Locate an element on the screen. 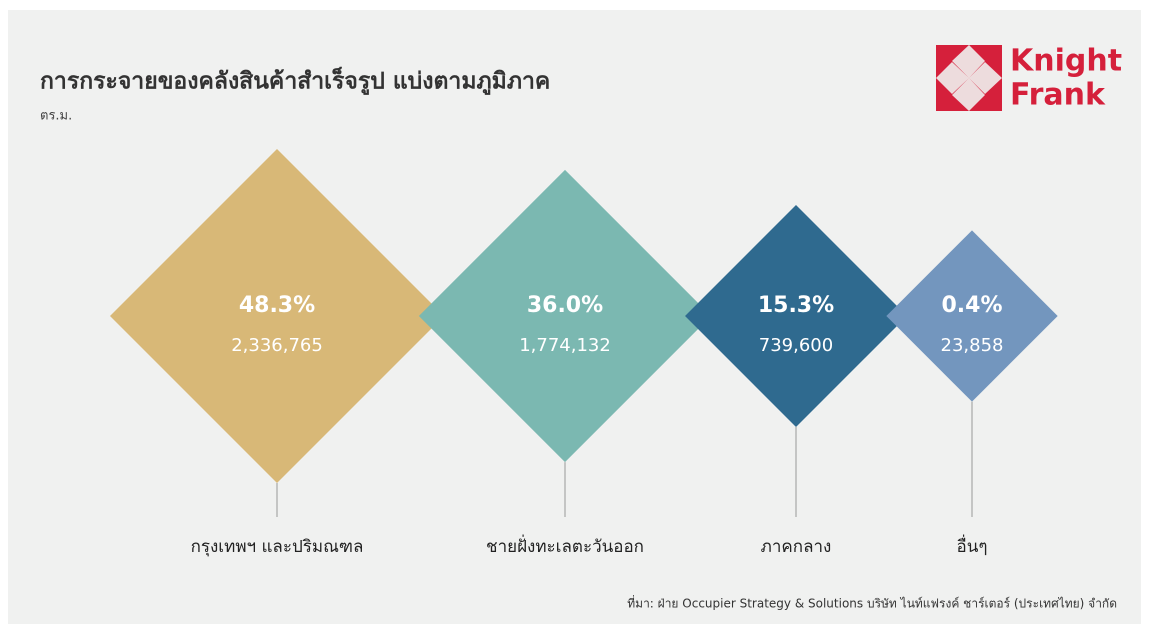 The width and height of the screenshot is (1149, 632). area-label: 1,774,132 is located at coordinates (565, 345).